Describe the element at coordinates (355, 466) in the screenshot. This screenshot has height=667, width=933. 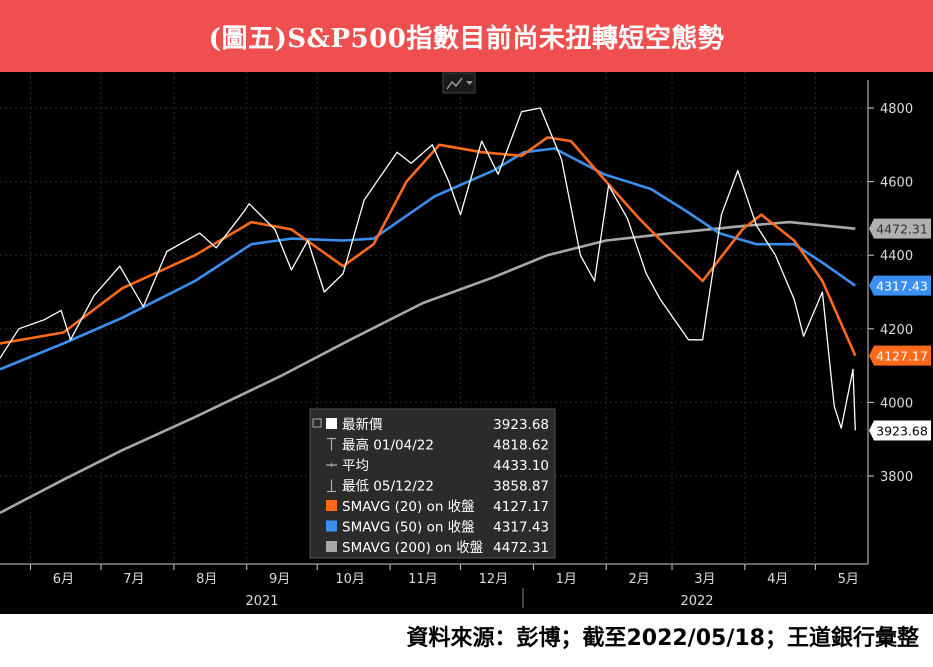
I see `legend-label-2: 平均` at that location.